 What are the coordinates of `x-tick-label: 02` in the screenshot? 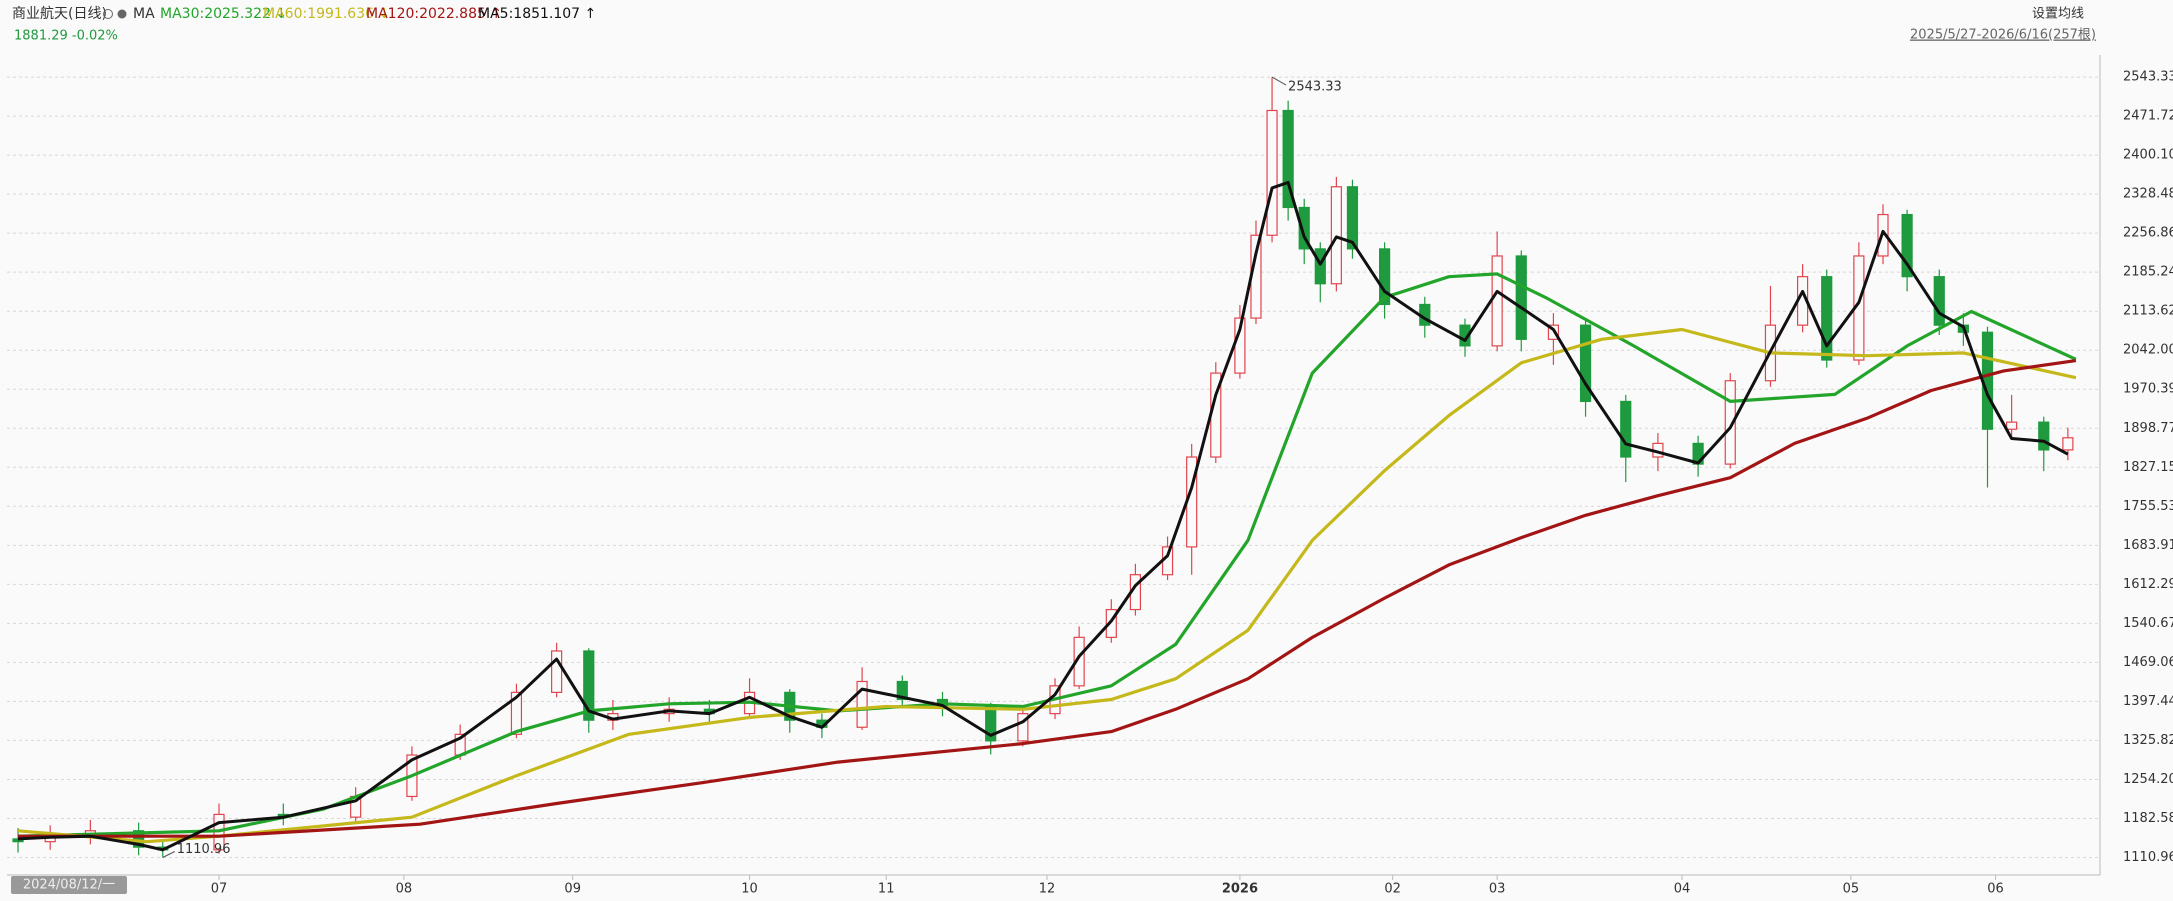 It's located at (1392, 889).